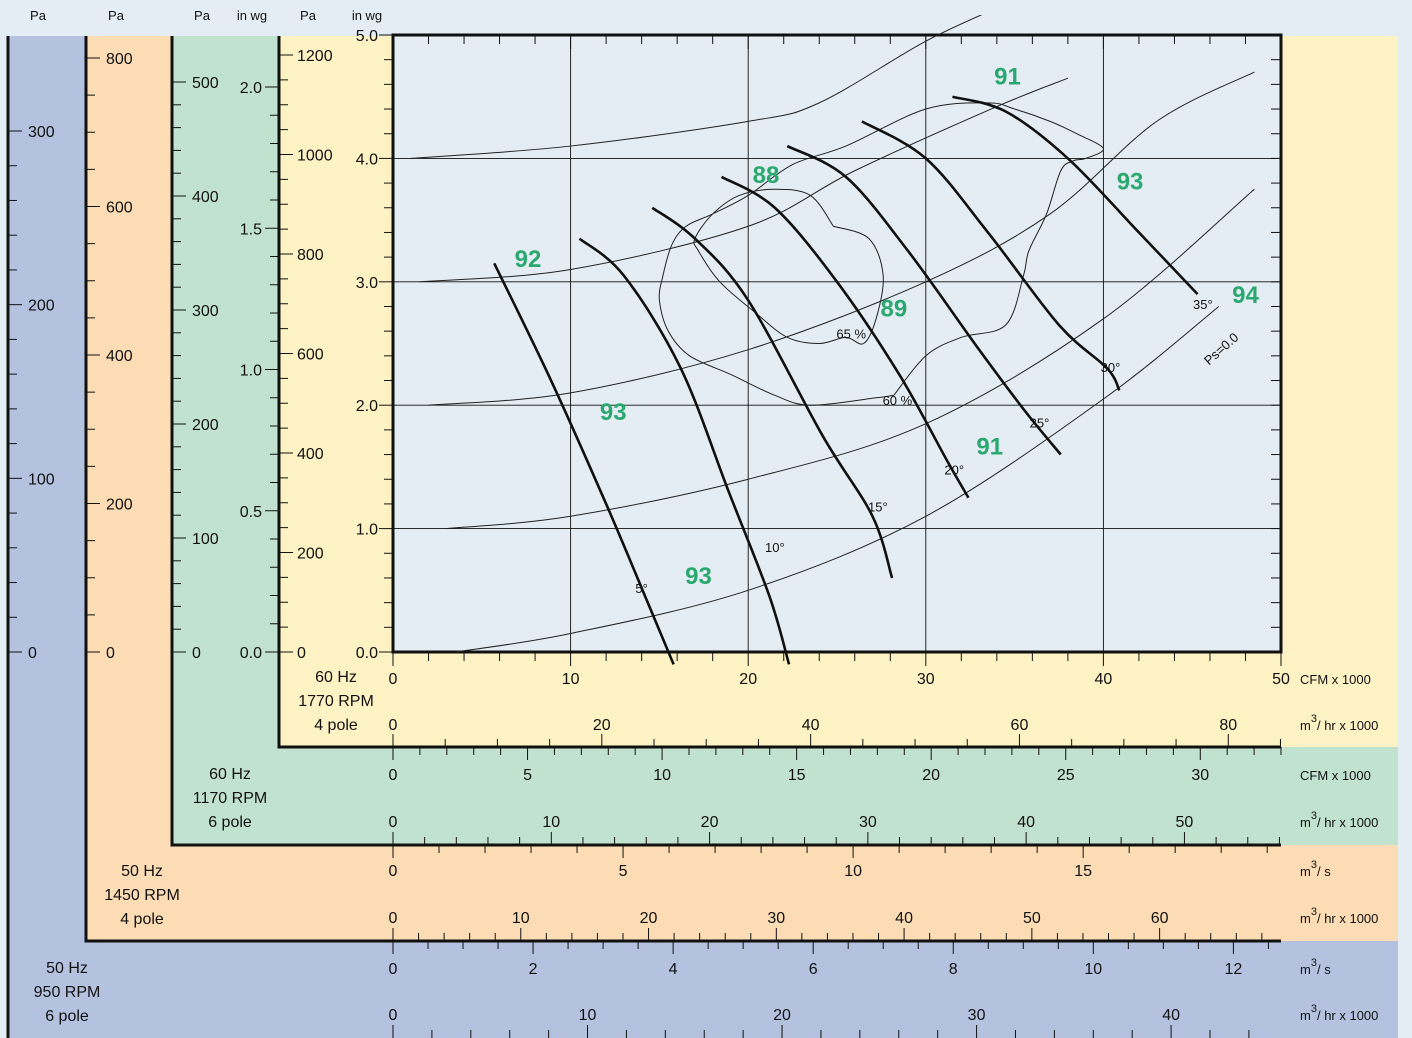 The image size is (1412, 1038). What do you see at coordinates (195, 335) in the screenshot?
I see `pressure-axis-2: Pa 0 100 200 300 400 500` at bounding box center [195, 335].